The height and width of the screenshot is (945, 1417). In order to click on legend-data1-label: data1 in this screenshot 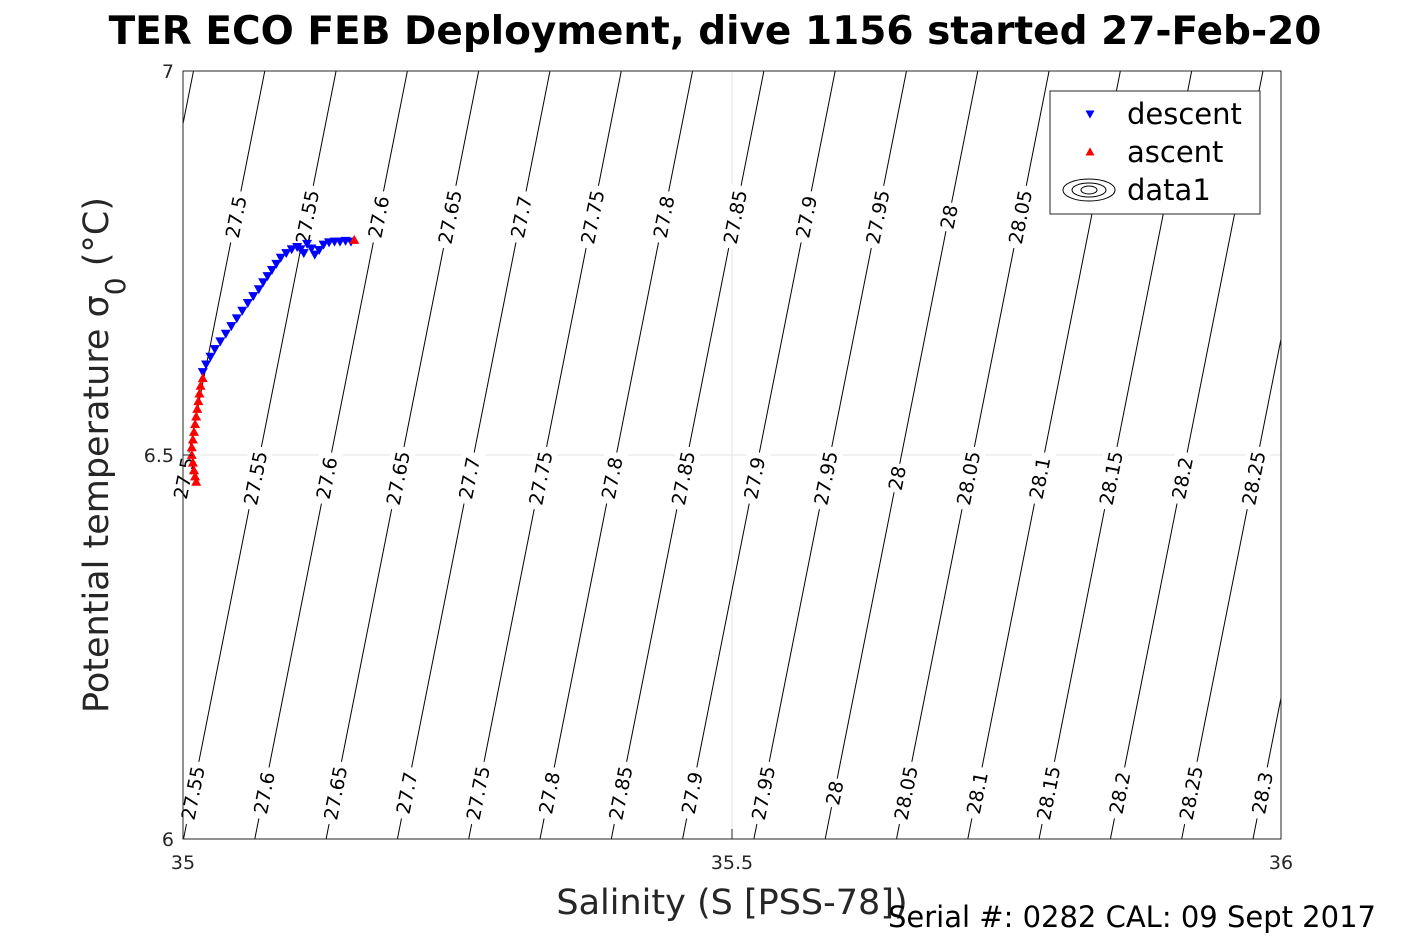, I will do `click(1169, 190)`.